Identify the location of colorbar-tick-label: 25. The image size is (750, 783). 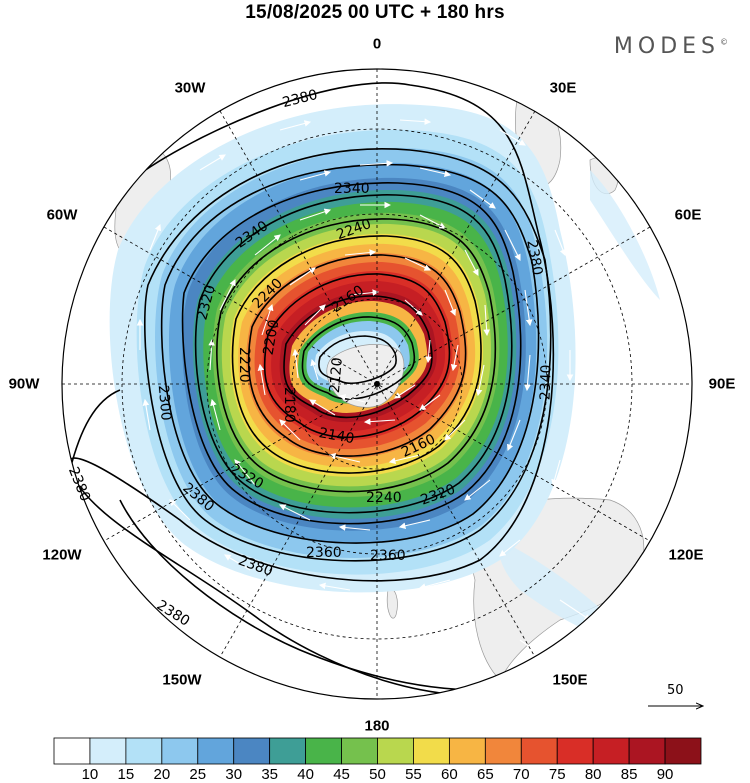
(198, 774).